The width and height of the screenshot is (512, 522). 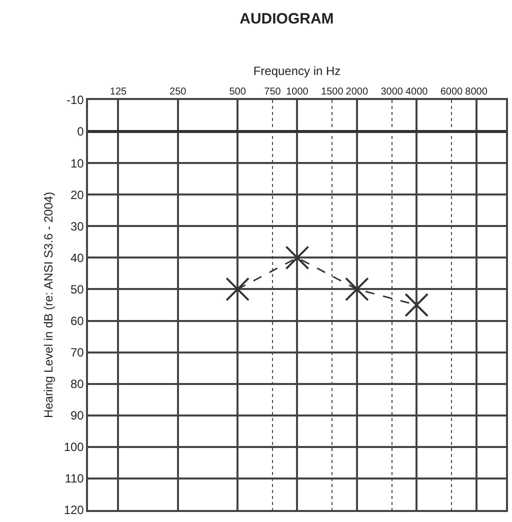 I want to click on y-tick-label: 0, so click(x=80, y=131).